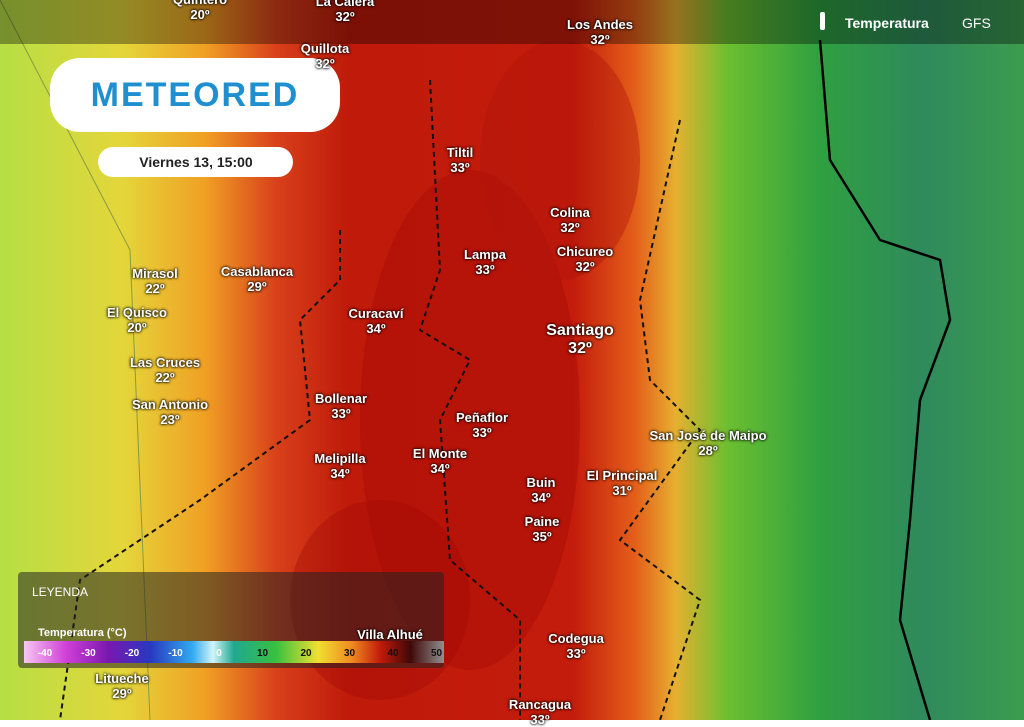 The height and width of the screenshot is (727, 1024). I want to click on place-label: Colina 32º, so click(570, 220).